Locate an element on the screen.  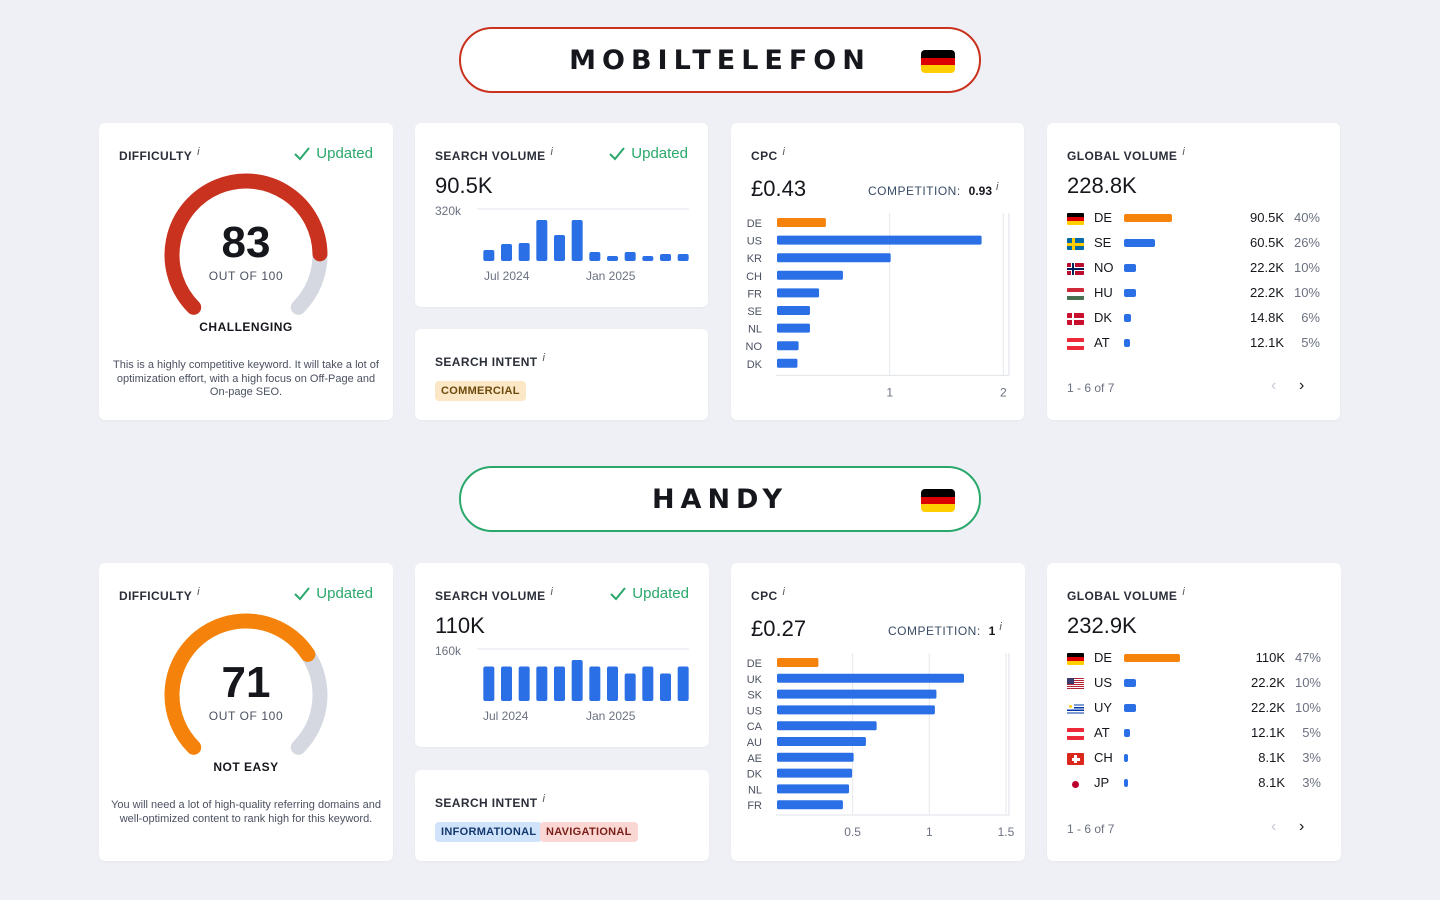
country-volume: 22.2K is located at coordinates (1267, 292).